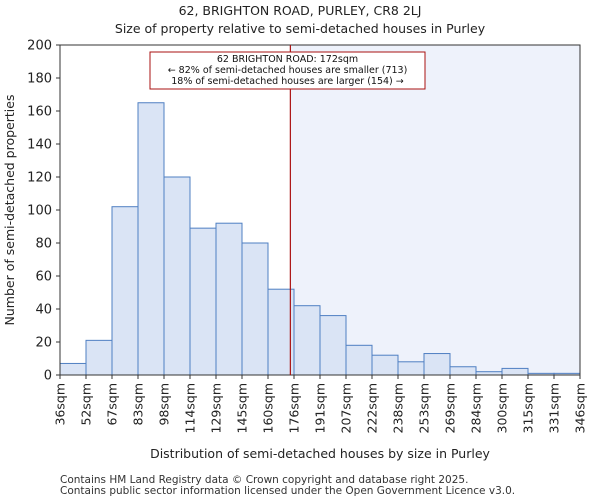 This screenshot has width=600, height=500. What do you see at coordinates (39, 112) in the screenshot?
I see `y-tick-label: 160` at bounding box center [39, 112].